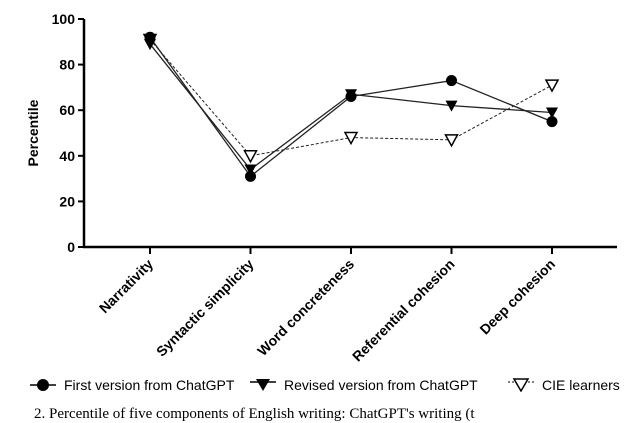  What do you see at coordinates (263, 385) in the screenshot?
I see `filled-triangle-marker-icon` at bounding box center [263, 385].